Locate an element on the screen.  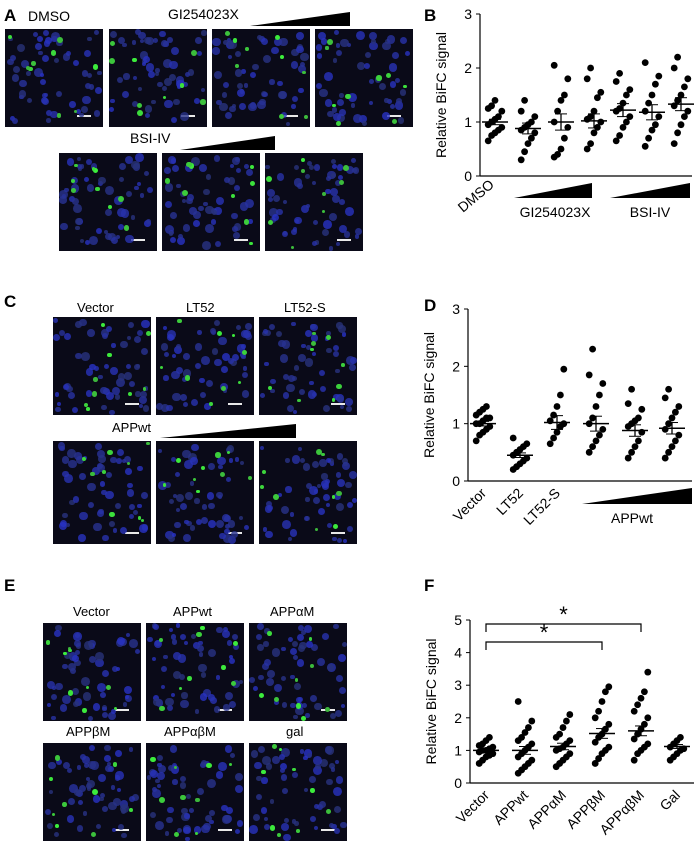
significance-asterisk: * is located at coordinates (544, 632).